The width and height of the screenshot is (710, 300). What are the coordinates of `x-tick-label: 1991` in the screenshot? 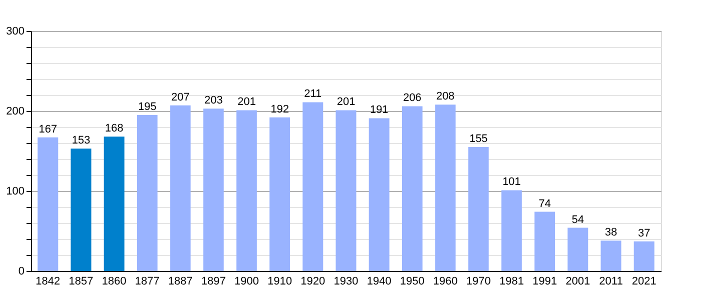 It's located at (544, 282).